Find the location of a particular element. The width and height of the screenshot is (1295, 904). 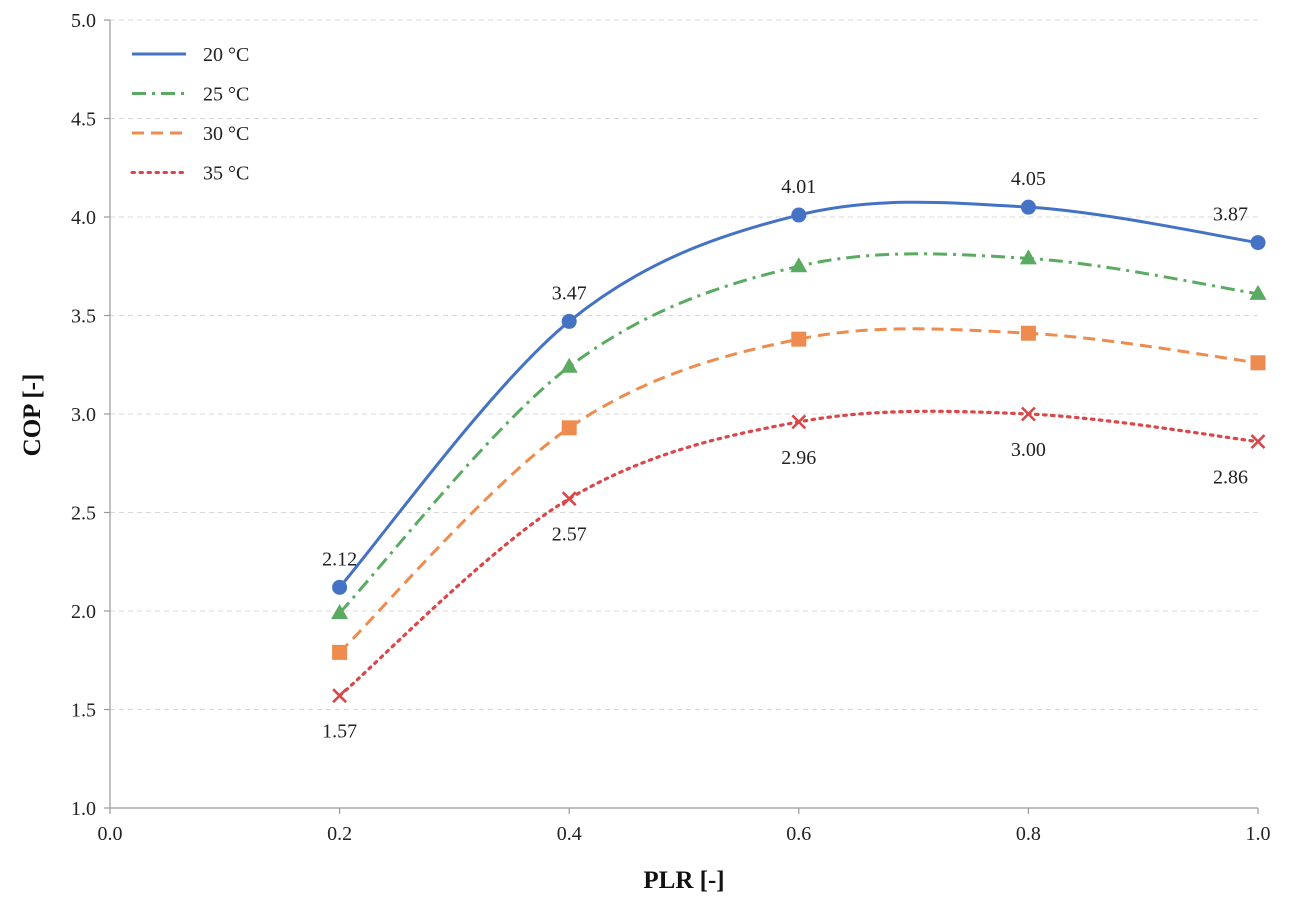

x-tick-label-5: 1.0 is located at coordinates (1258, 834).